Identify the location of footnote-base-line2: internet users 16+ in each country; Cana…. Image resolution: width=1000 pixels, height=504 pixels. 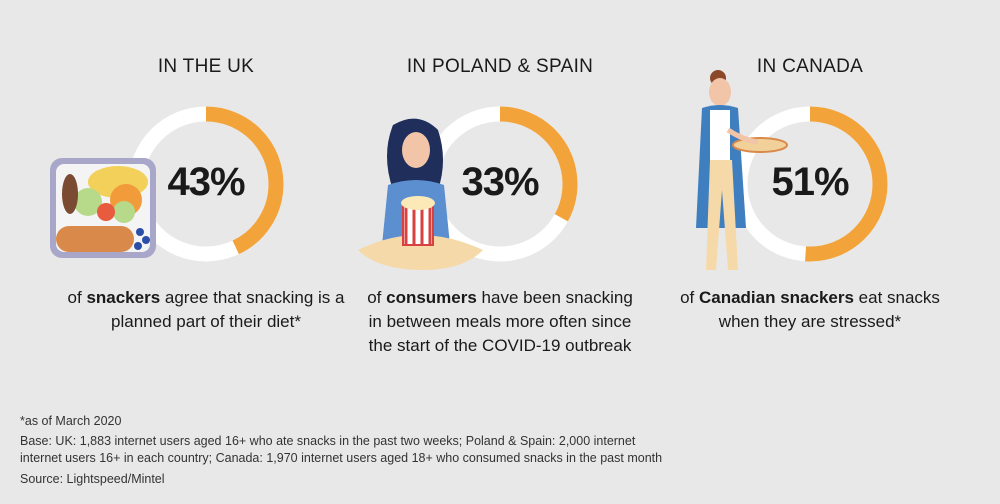
(341, 458).